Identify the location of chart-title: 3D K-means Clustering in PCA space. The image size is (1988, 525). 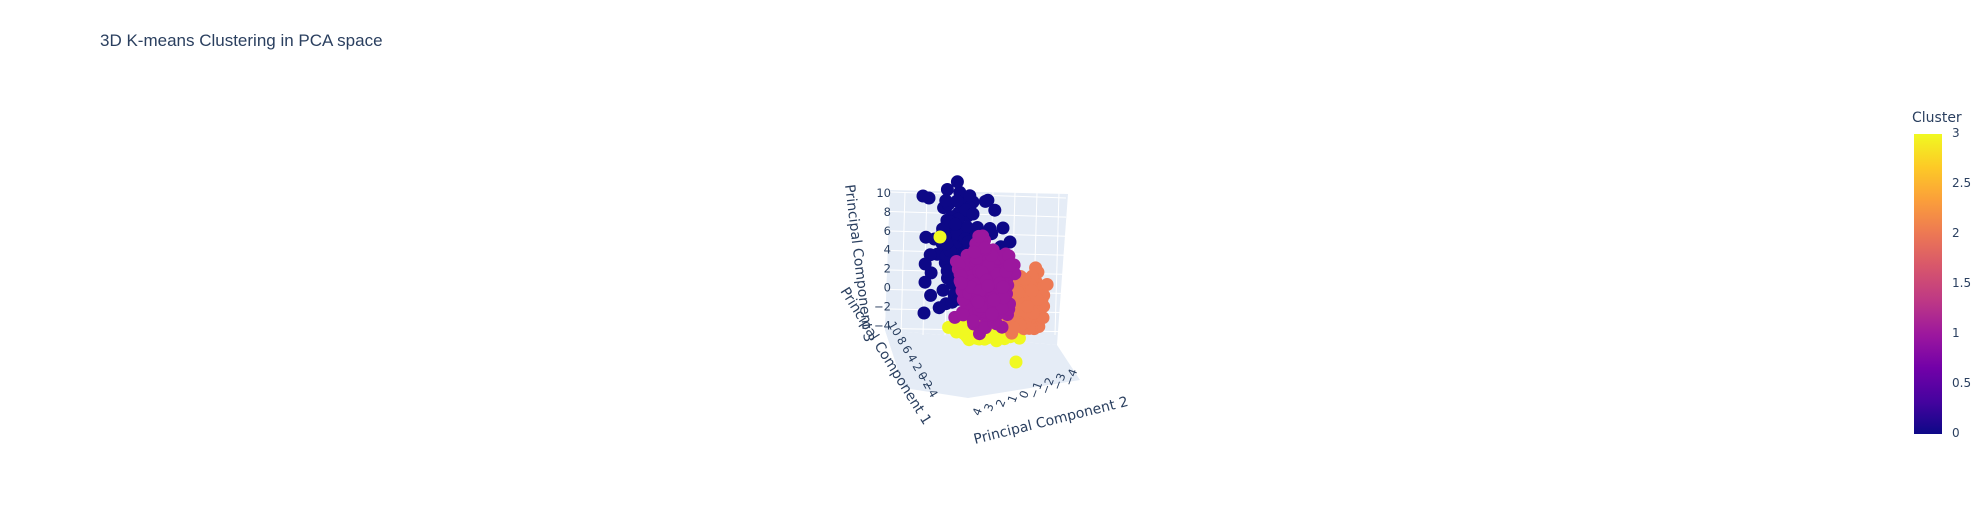
(241, 40).